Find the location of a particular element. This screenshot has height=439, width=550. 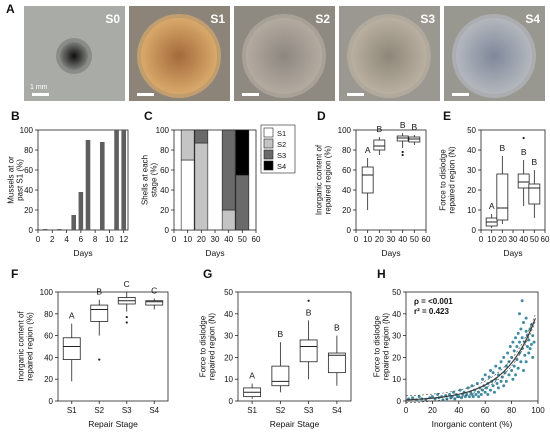

y-axis-label: repaired region (N) is located at coordinates (386, 346).